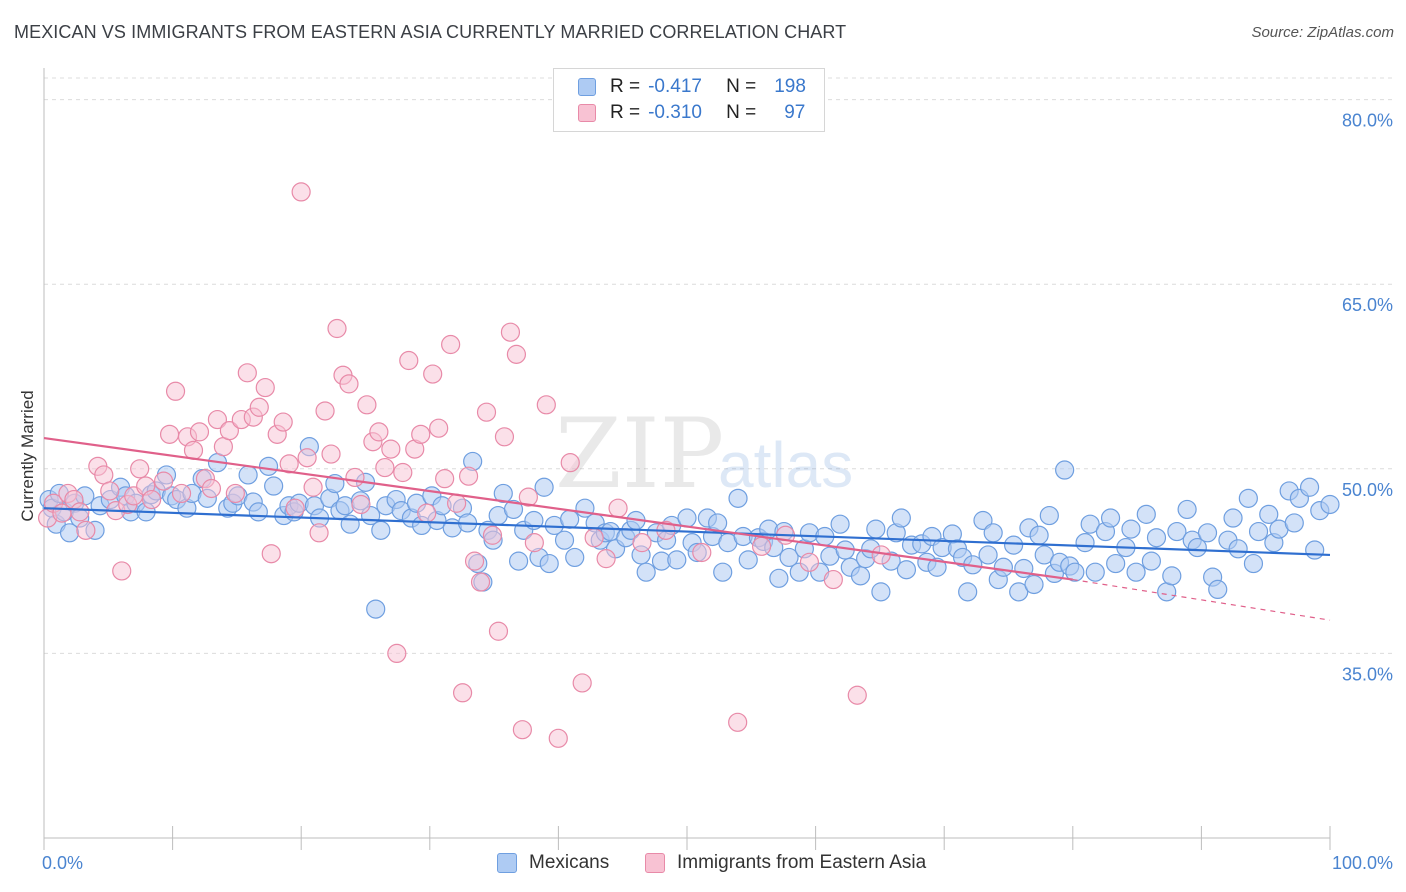  Describe the element at coordinates (1201, 599) in the screenshot. I see `trend-line-eastern-asia-extension` at that location.